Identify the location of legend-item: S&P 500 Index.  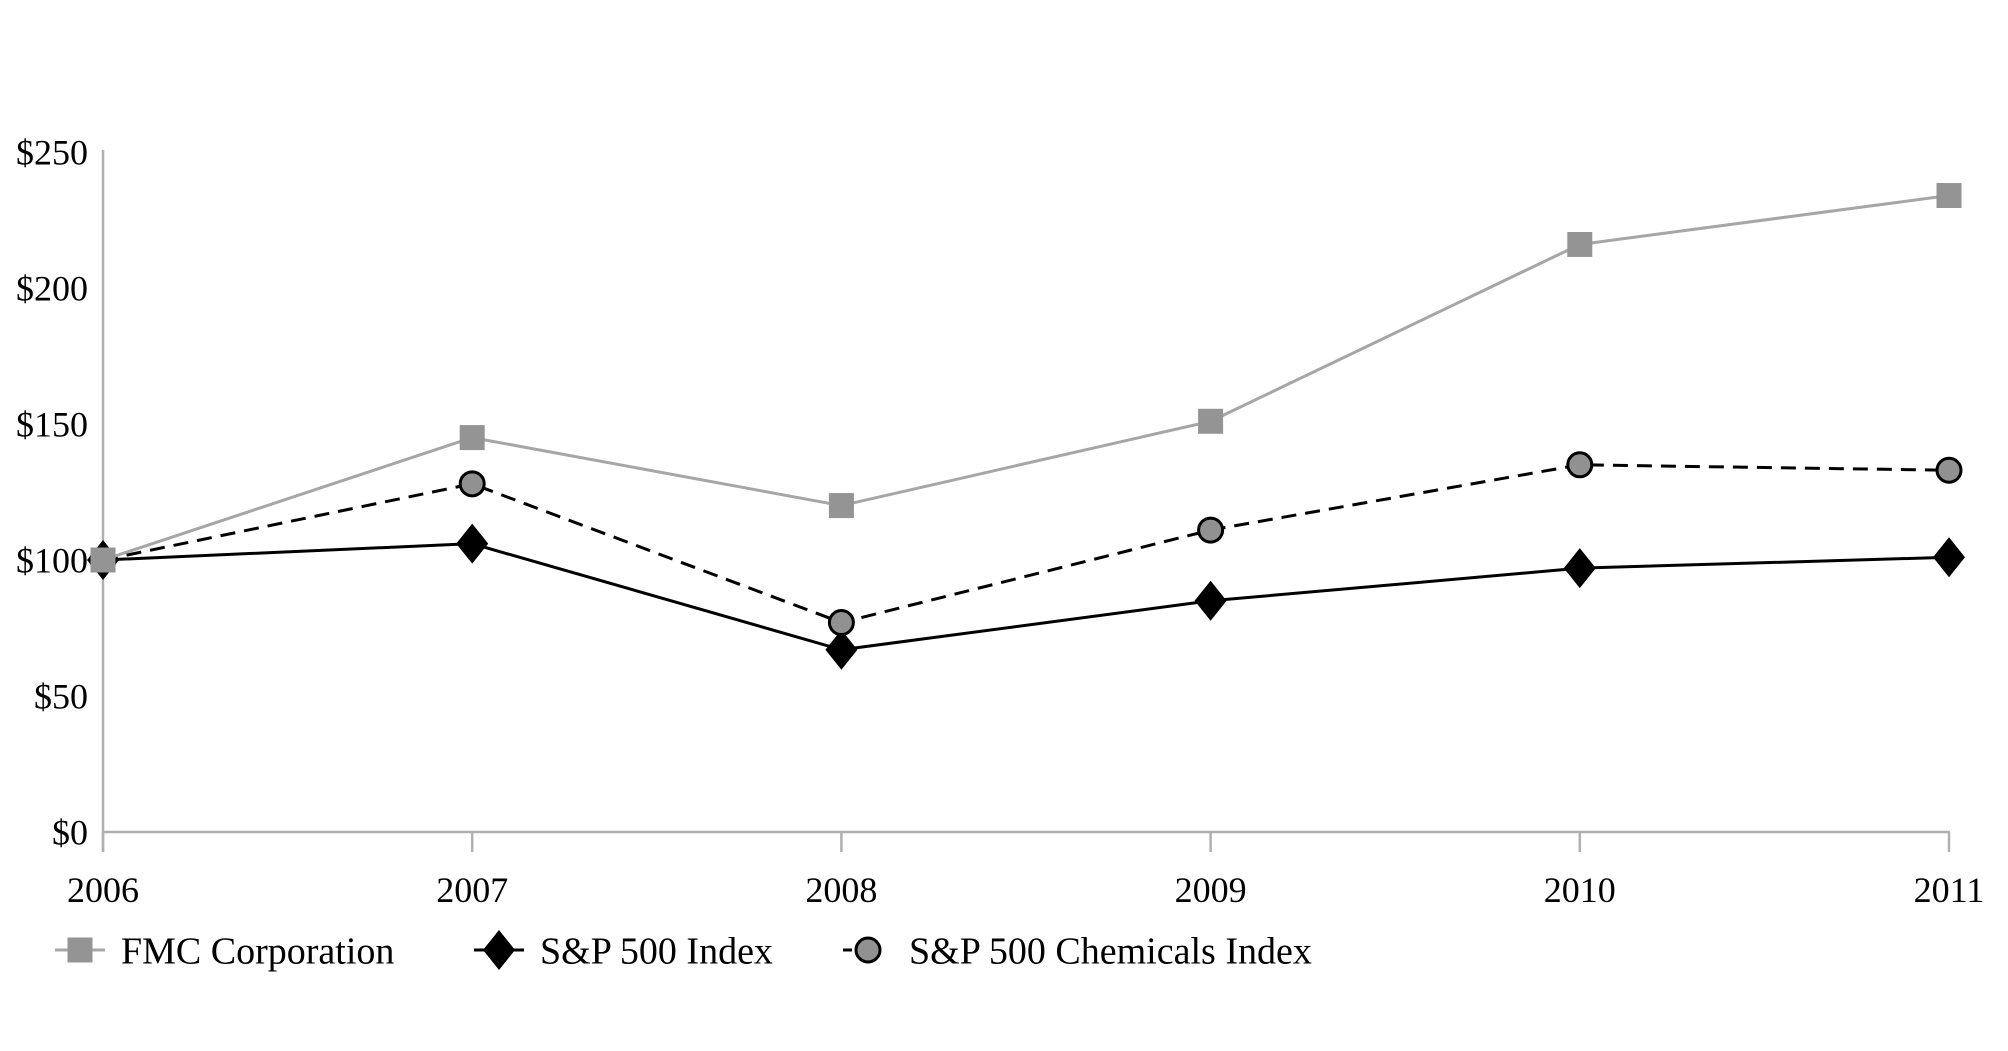
(623, 951).